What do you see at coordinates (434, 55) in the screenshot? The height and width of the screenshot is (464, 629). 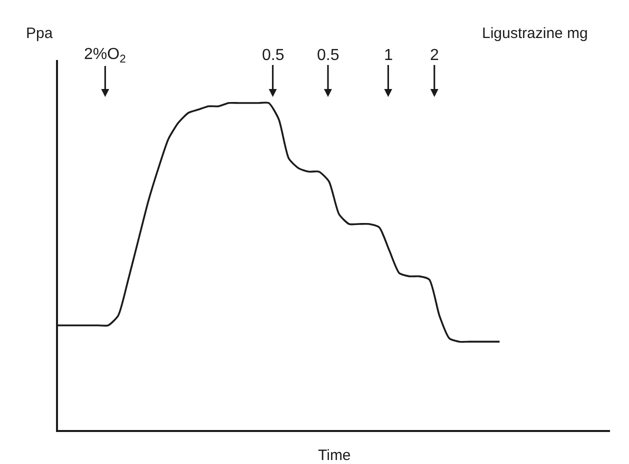 I see `text: 2` at bounding box center [434, 55].